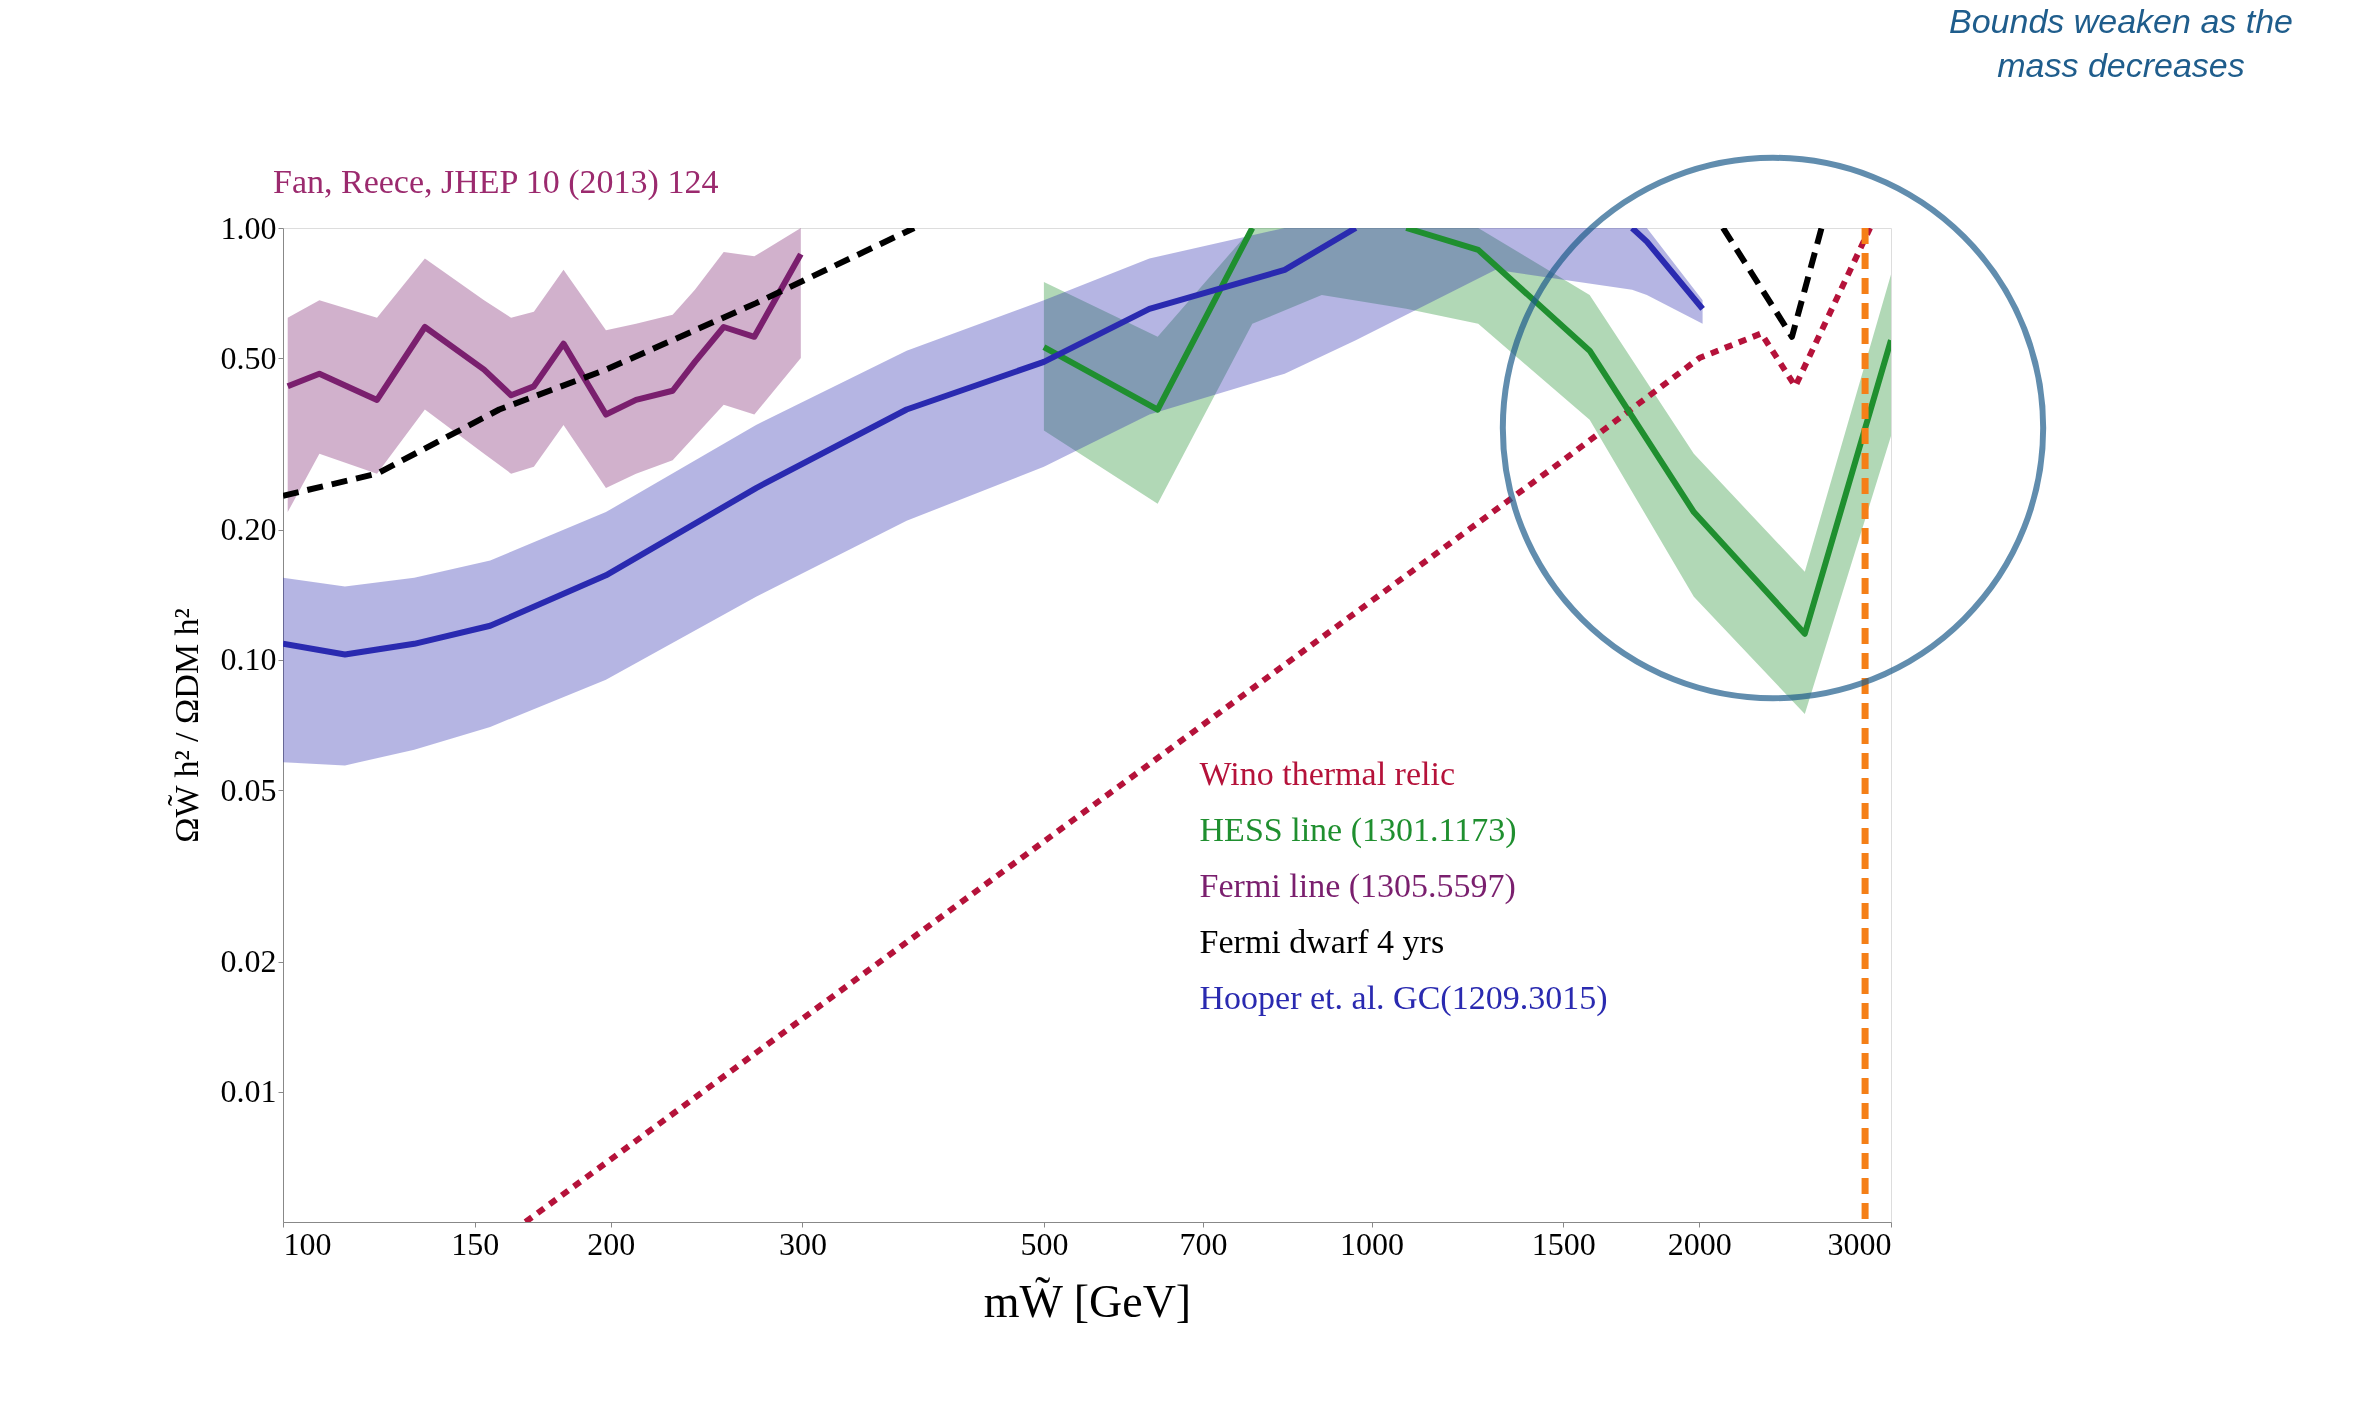  What do you see at coordinates (611, 1243) in the screenshot?
I see `x-tick-label: 200` at bounding box center [611, 1243].